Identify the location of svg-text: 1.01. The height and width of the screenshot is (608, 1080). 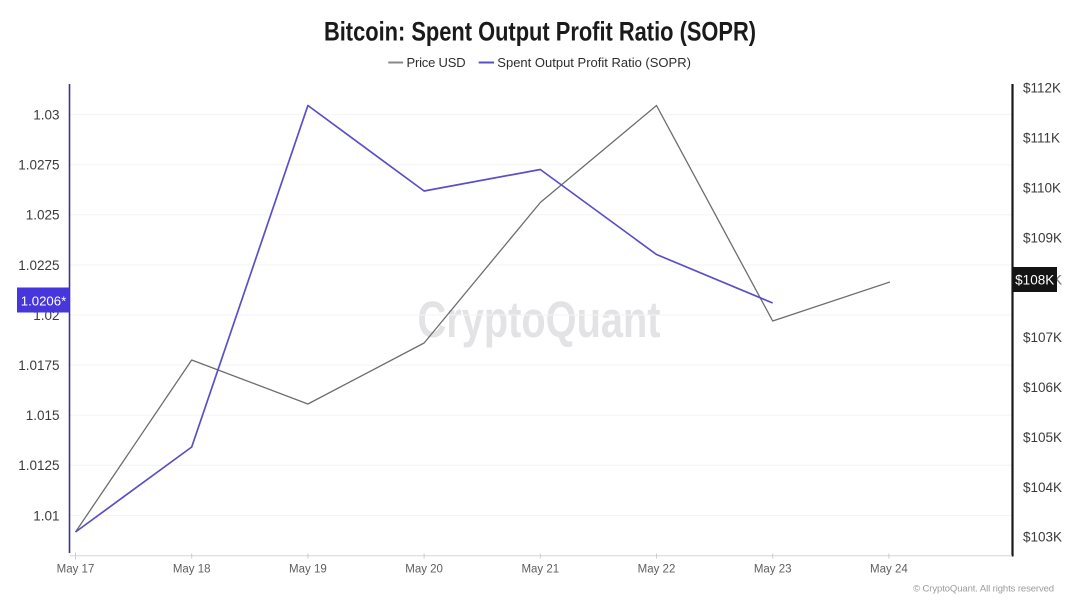
(46, 515).